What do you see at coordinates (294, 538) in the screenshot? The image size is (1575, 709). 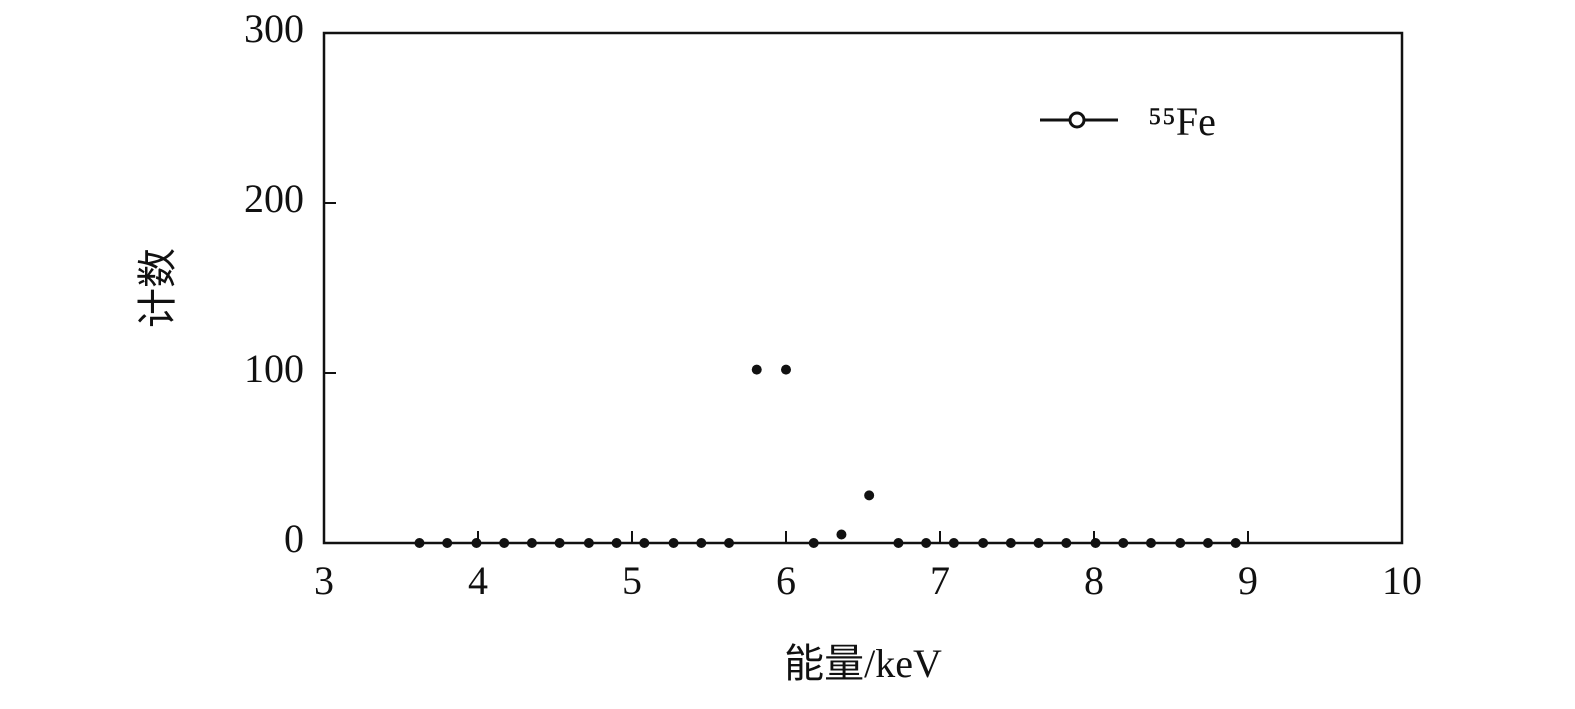 I see `y-tick-label: 0` at bounding box center [294, 538].